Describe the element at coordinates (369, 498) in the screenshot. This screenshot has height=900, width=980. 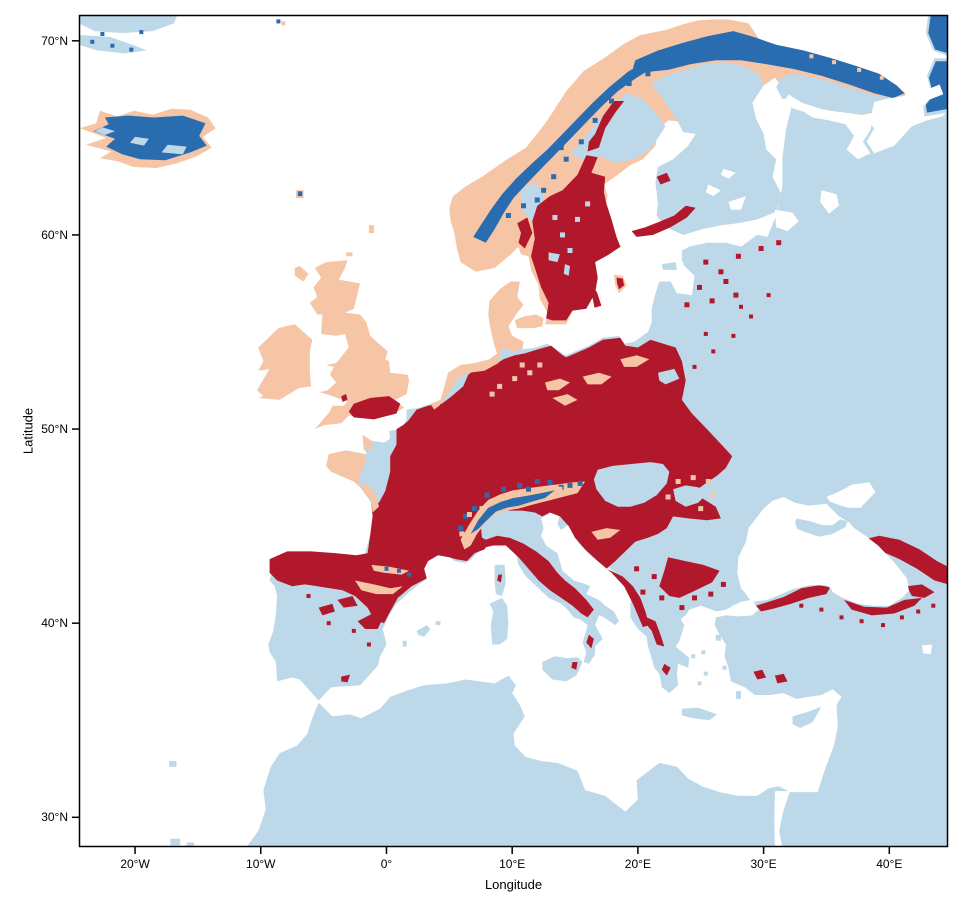
I see `vendee-salmon` at that location.